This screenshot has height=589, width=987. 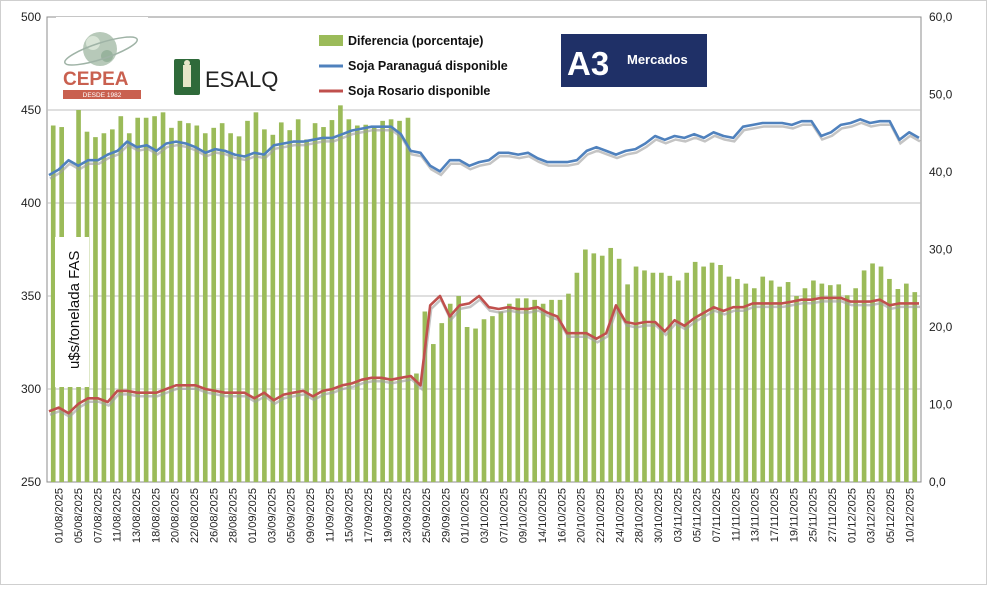 What do you see at coordinates (601, 515) in the screenshot?
I see `x-tick-label: 22/10/2025` at bounding box center [601, 515].